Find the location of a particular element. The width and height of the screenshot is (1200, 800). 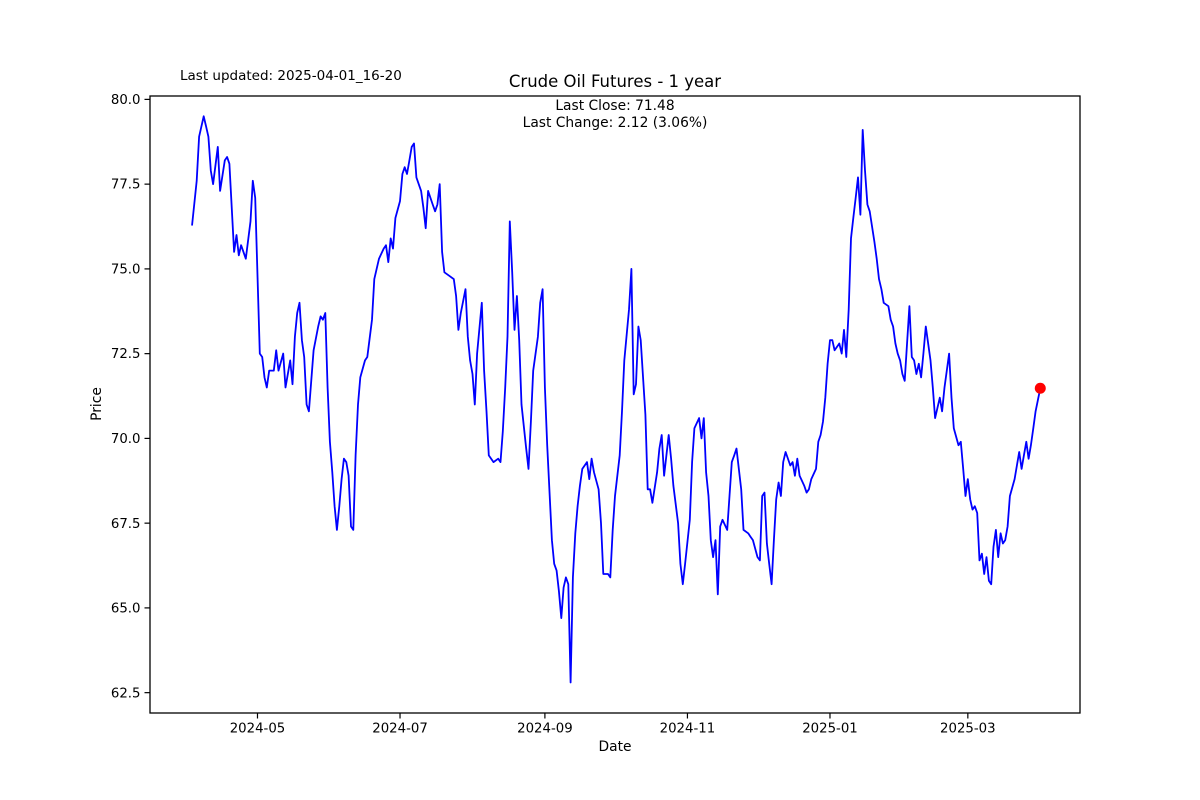

y-tick-label: 80.0 is located at coordinates (126, 100).